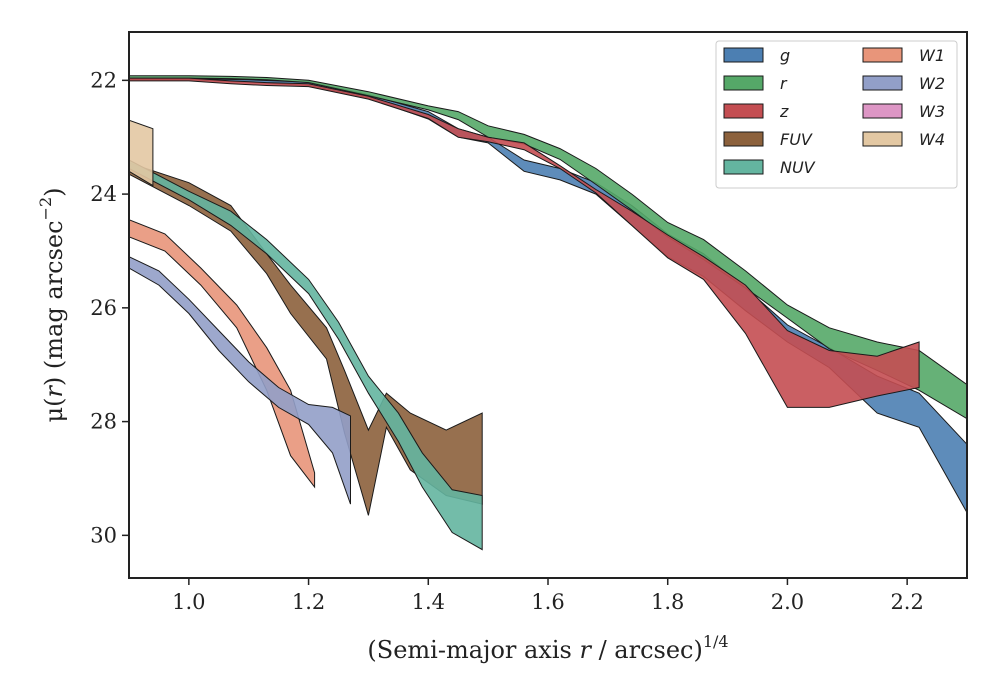  I want to click on band-w4, so click(141, 153).